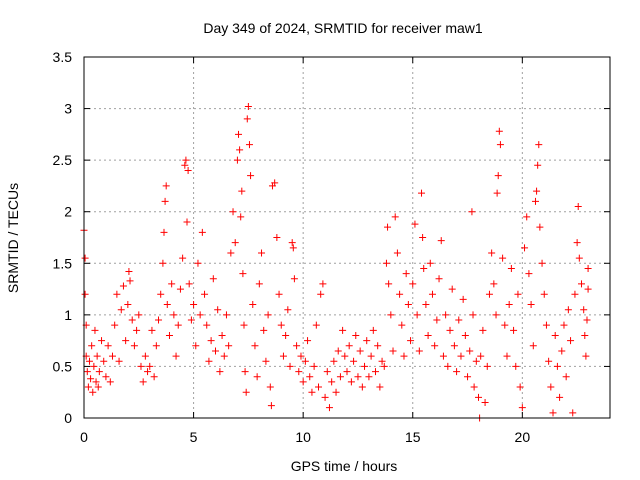 This screenshot has height=480, width=640. I want to click on y-tick-label: 2.5, so click(63, 160).